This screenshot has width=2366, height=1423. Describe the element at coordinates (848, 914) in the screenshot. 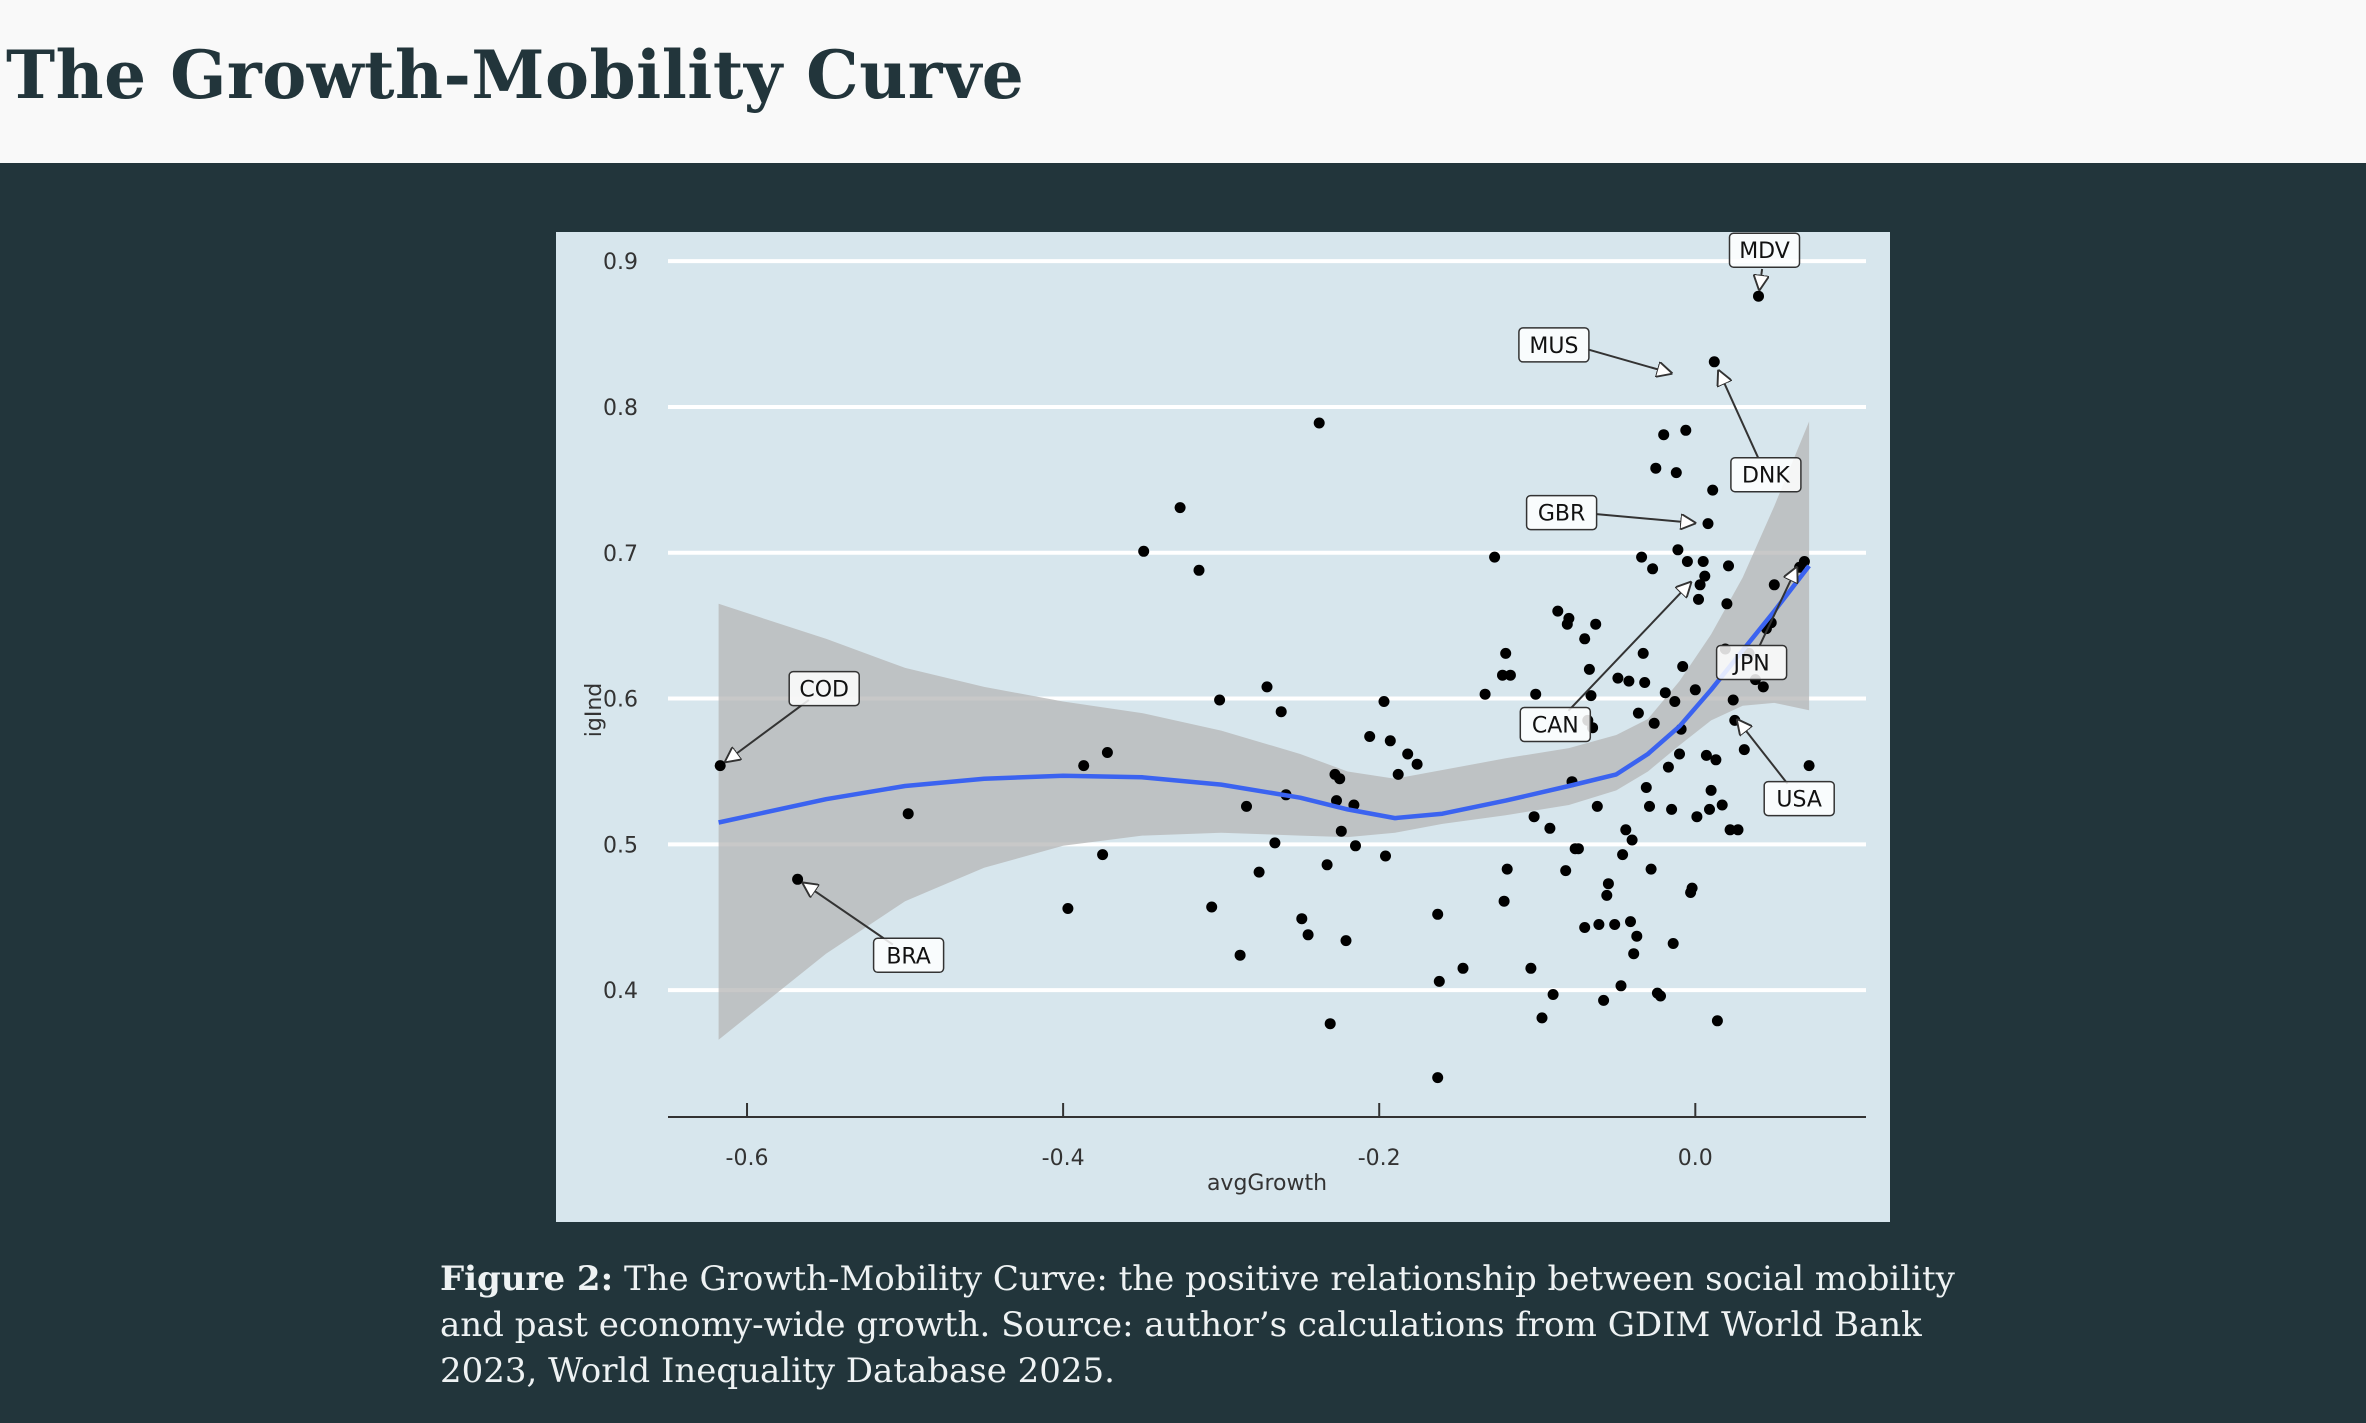

I see `annotation-arrow` at that location.